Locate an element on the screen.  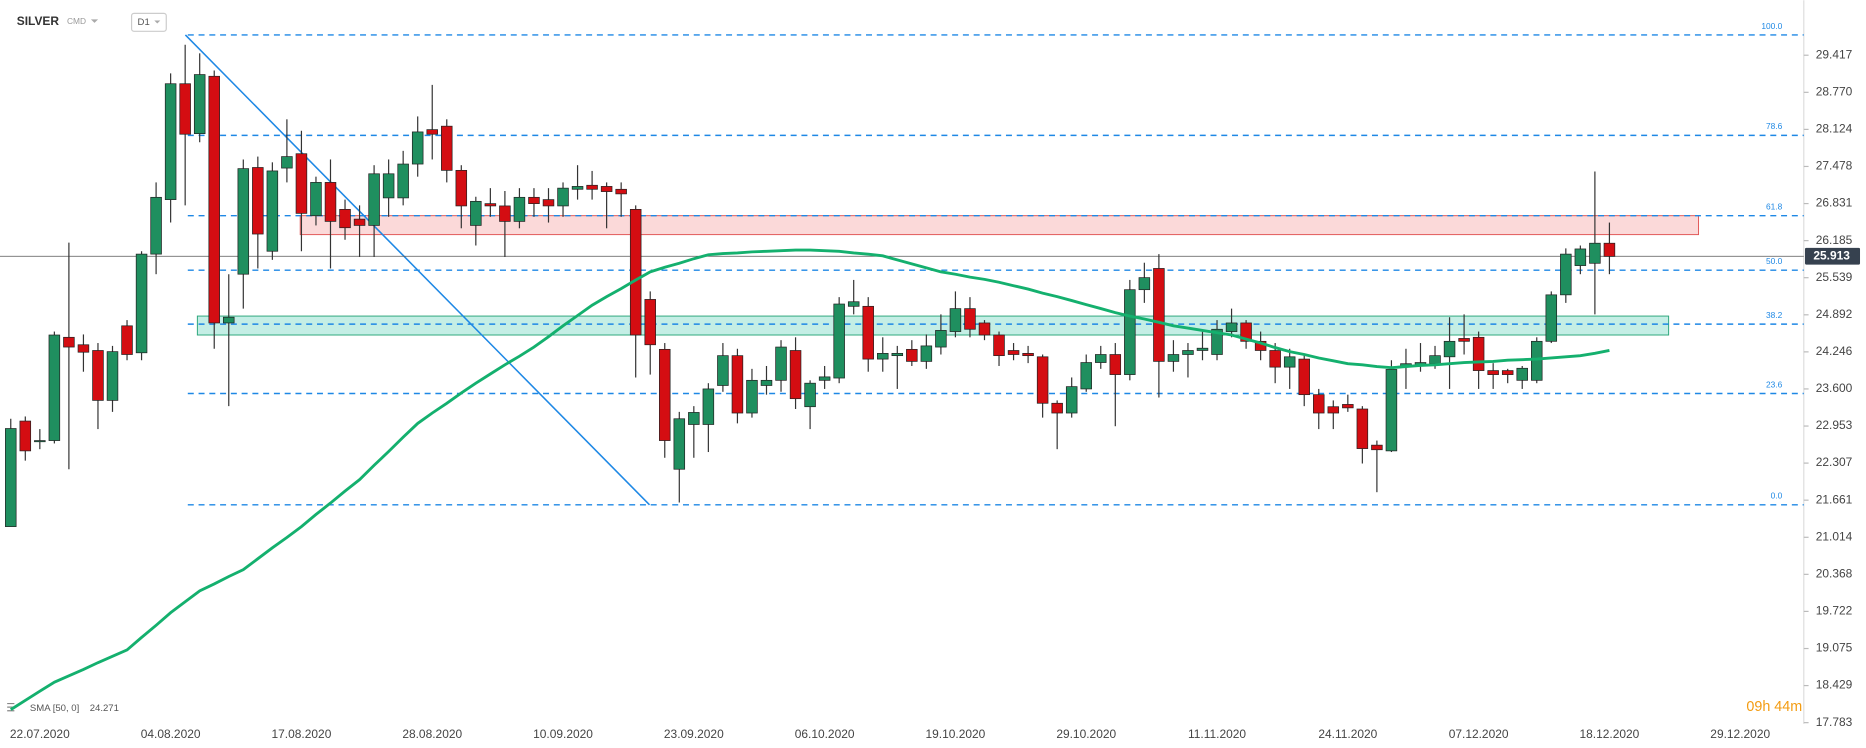
sma-name: SMA [50, 0] is located at coordinates (54, 708).